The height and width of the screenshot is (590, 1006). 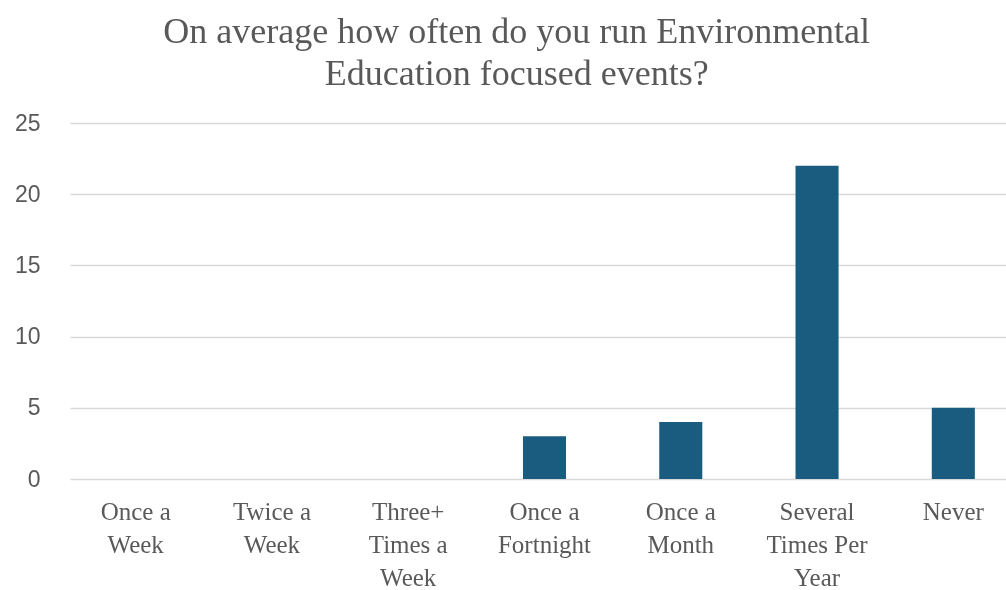 What do you see at coordinates (27, 122) in the screenshot?
I see `y-tick-label: 25` at bounding box center [27, 122].